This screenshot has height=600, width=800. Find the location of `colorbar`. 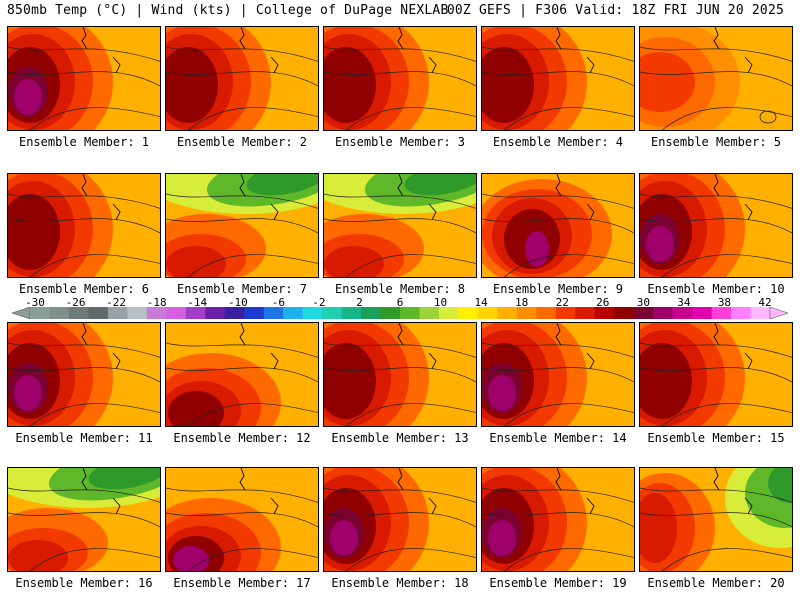

colorbar is located at coordinates (400, 313).